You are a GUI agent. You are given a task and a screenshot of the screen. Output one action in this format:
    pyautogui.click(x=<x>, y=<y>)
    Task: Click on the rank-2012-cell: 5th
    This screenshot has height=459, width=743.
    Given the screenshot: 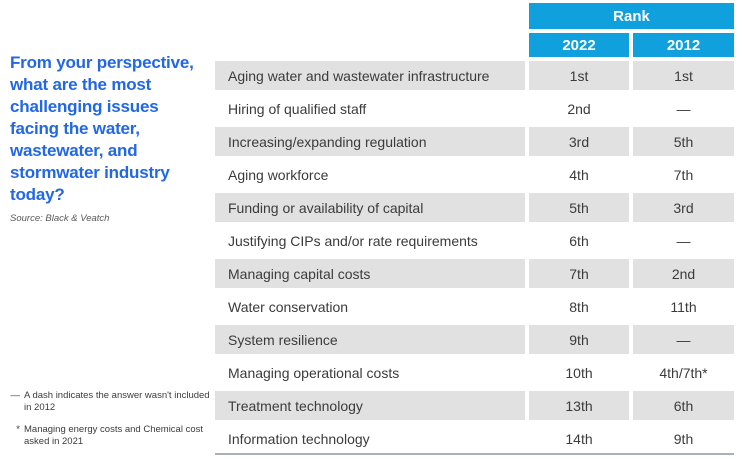 What is the action you would take?
    pyautogui.click(x=683, y=141)
    